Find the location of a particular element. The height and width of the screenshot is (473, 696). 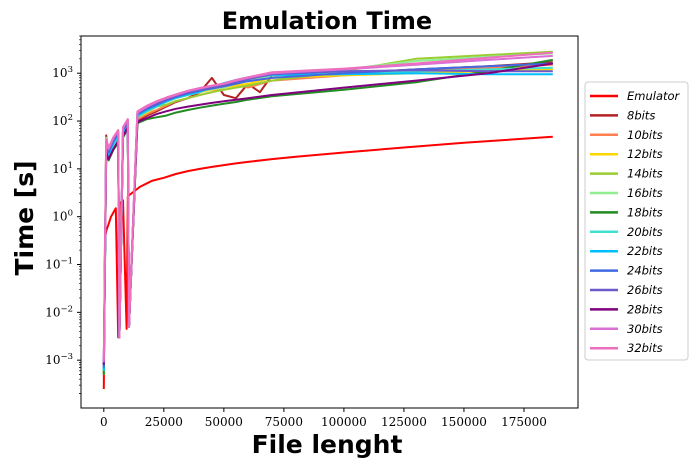

y-tick-label: 10³ is located at coordinates (62, 72).